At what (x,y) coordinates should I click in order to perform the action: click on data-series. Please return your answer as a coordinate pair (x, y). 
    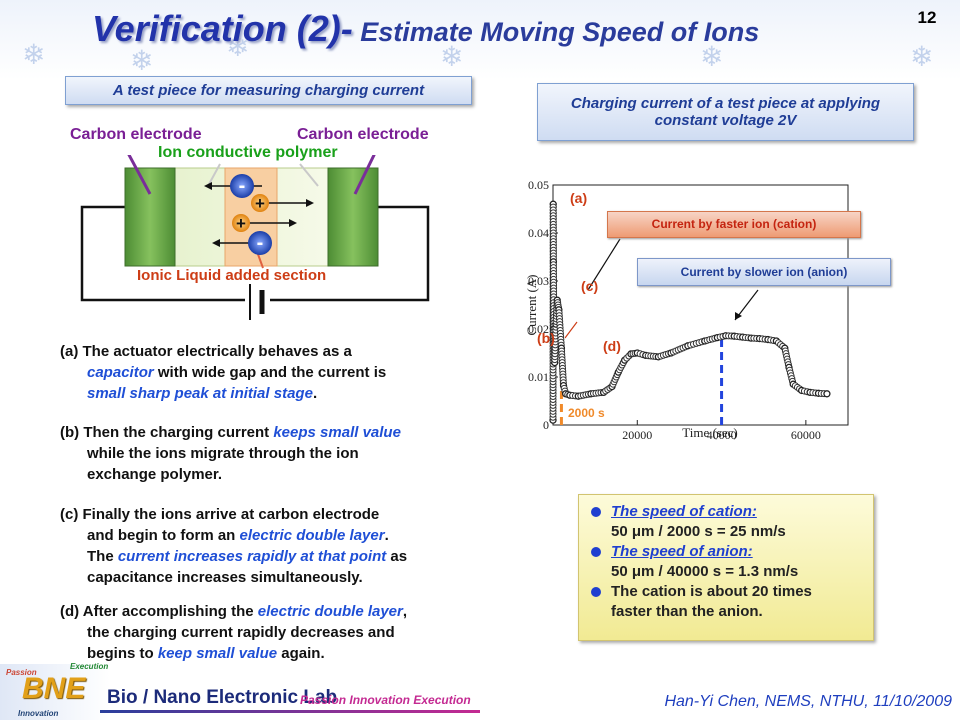
    Looking at the image, I should click on (690, 312).